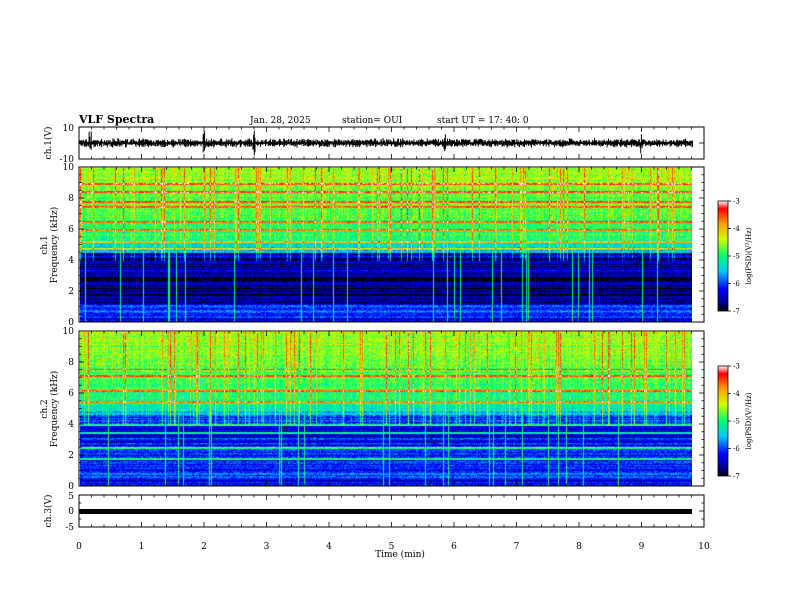 This screenshot has width=792, height=612. I want to click on x-axis-tick-labels: 0 1 2 3 4 5 6 7 8 9 10, so click(393, 547).